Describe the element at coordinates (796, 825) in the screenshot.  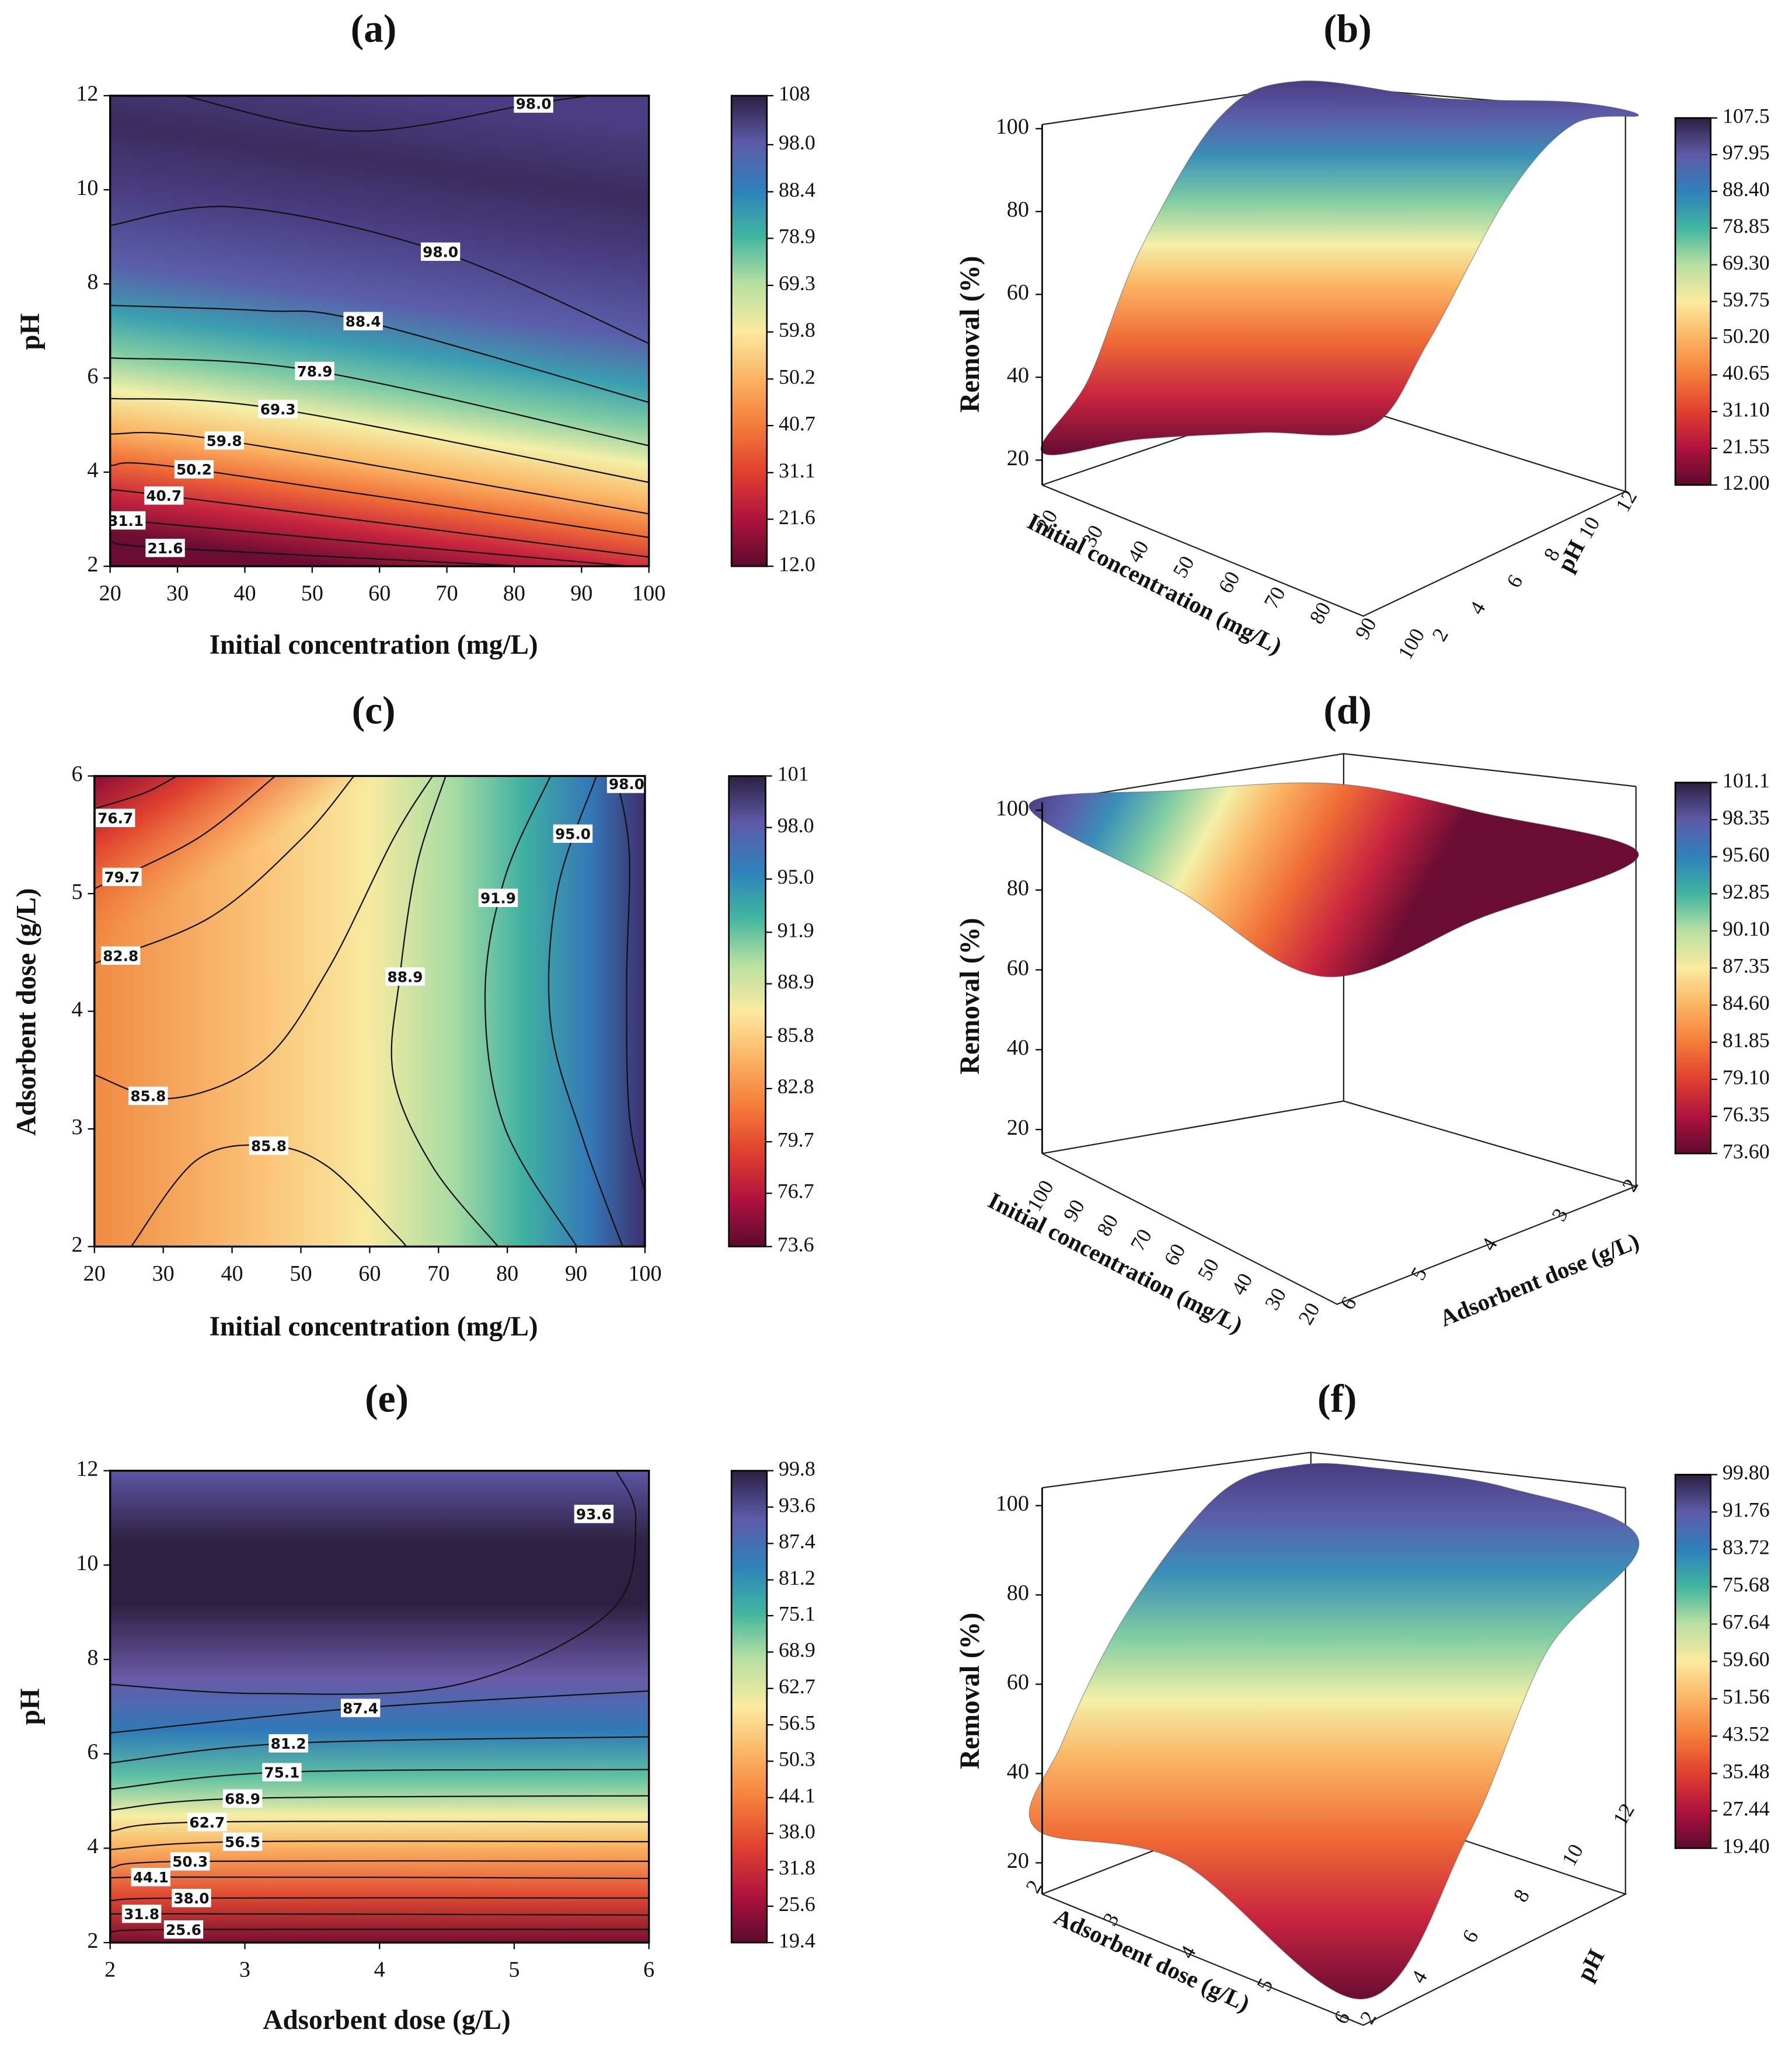
I see `colorbar-tick-label: 98.0` at that location.